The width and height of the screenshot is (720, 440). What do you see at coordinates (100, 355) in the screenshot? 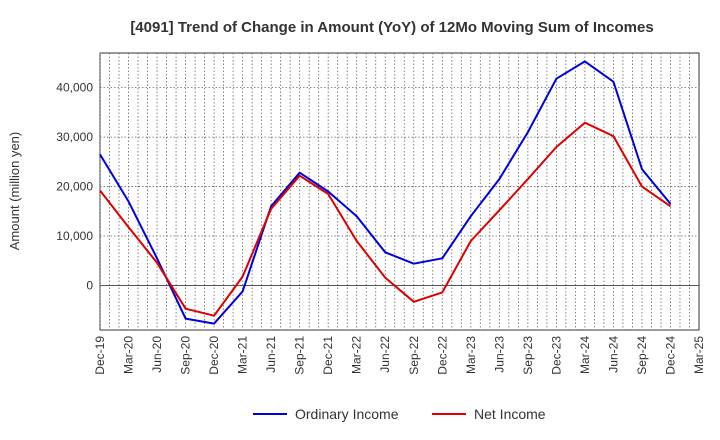
I see `x-tick-label: Dec-19` at bounding box center [100, 355].